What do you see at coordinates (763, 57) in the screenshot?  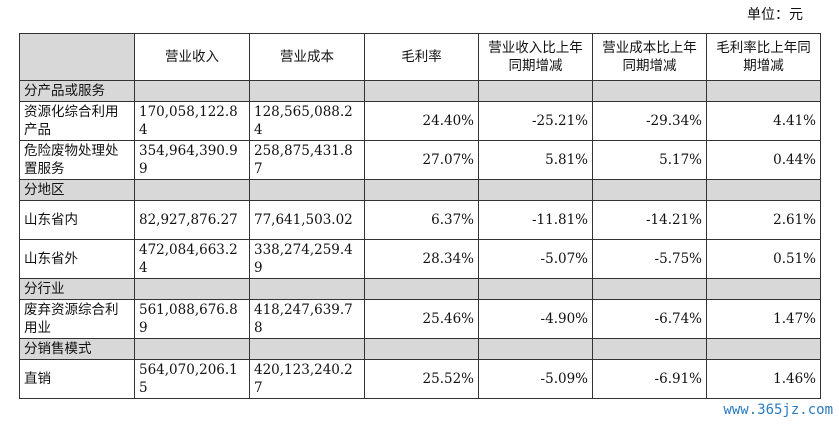 I see `header-margin-change: 毛利率比上年同期增减` at bounding box center [763, 57].